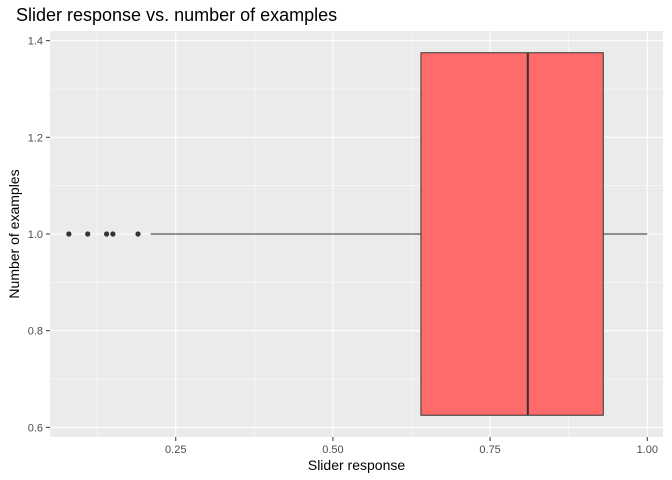 This screenshot has width=672, height=480. I want to click on x-tick-label: 0.25, so click(175, 450).